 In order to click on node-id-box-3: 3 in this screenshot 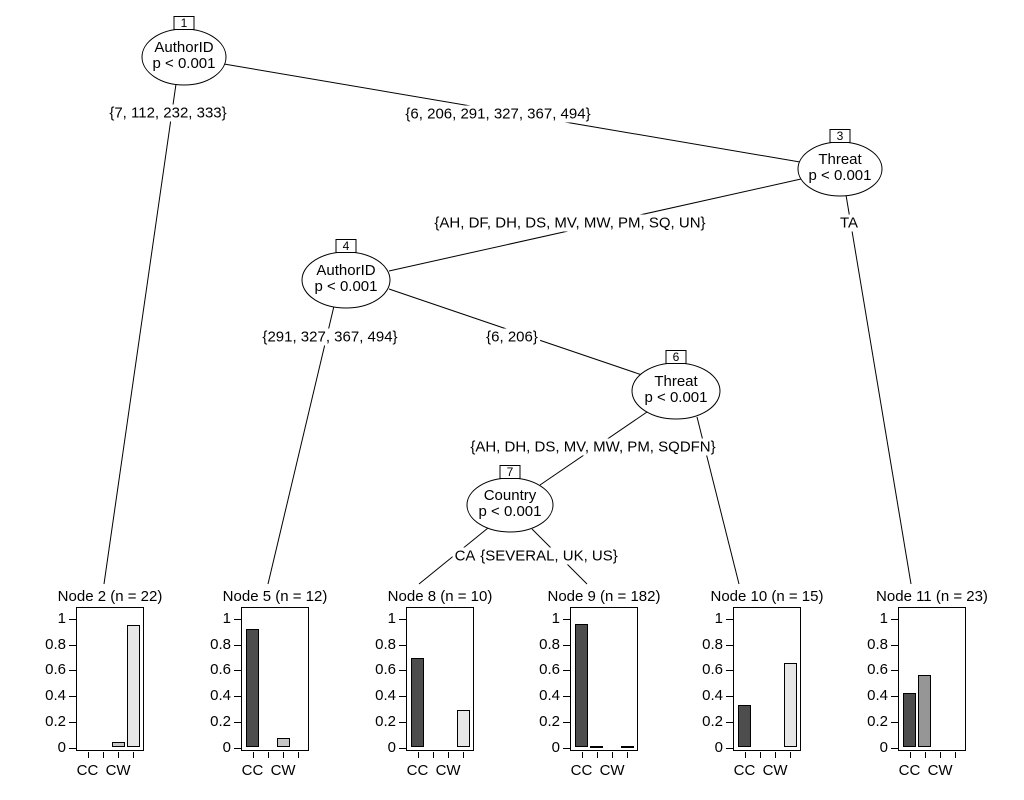, I will do `click(840, 136)`.